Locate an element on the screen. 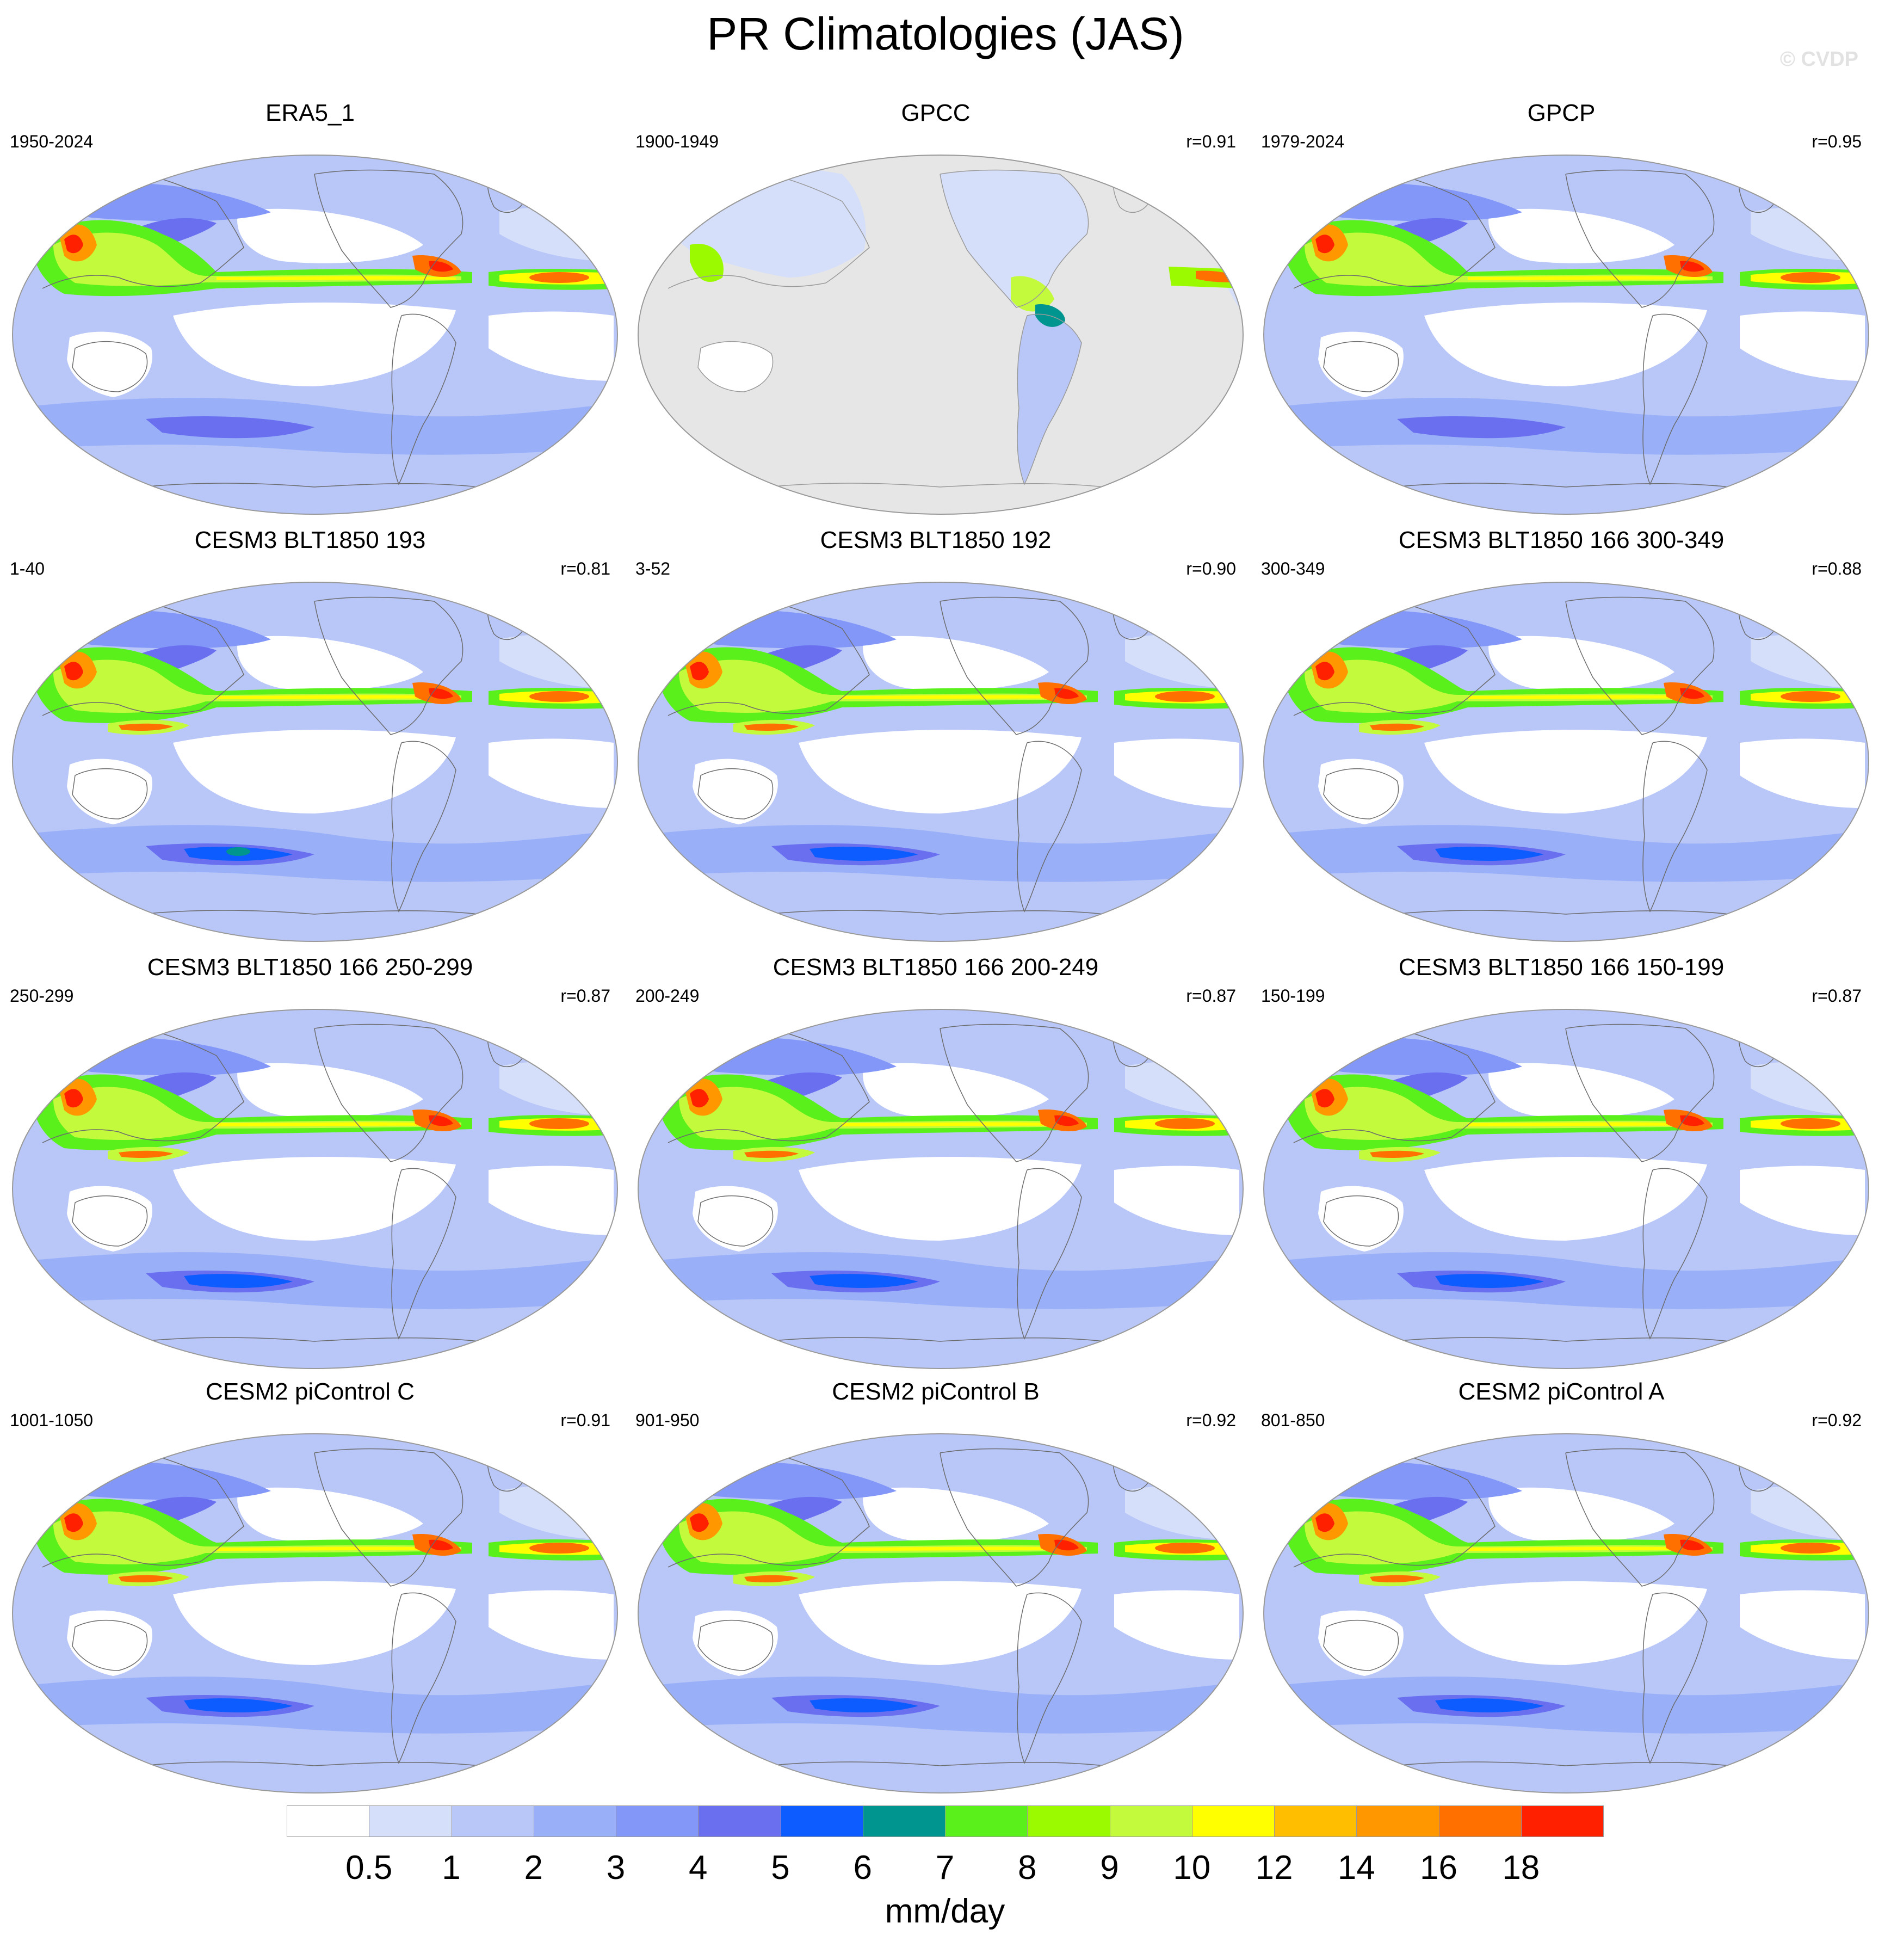  panel-title: CESM3 BLT1850 166 150-199 is located at coordinates (1561, 967).